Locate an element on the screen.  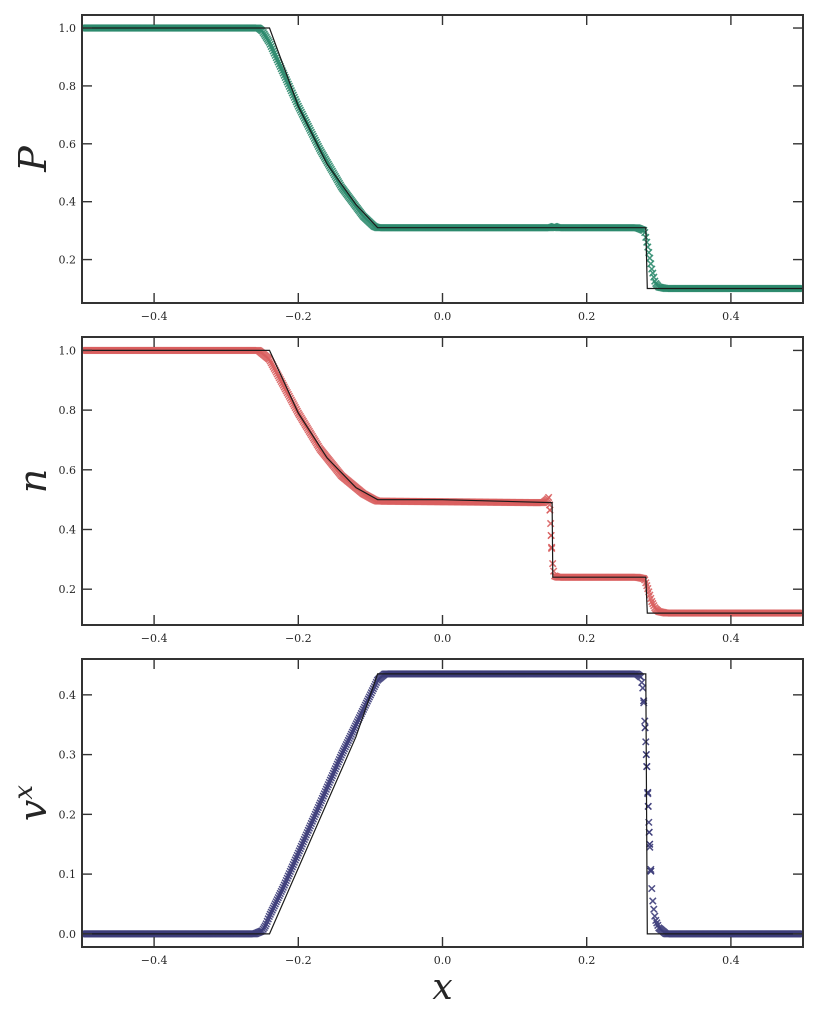
y-tick-label: 0.3 is located at coordinates (68, 755).